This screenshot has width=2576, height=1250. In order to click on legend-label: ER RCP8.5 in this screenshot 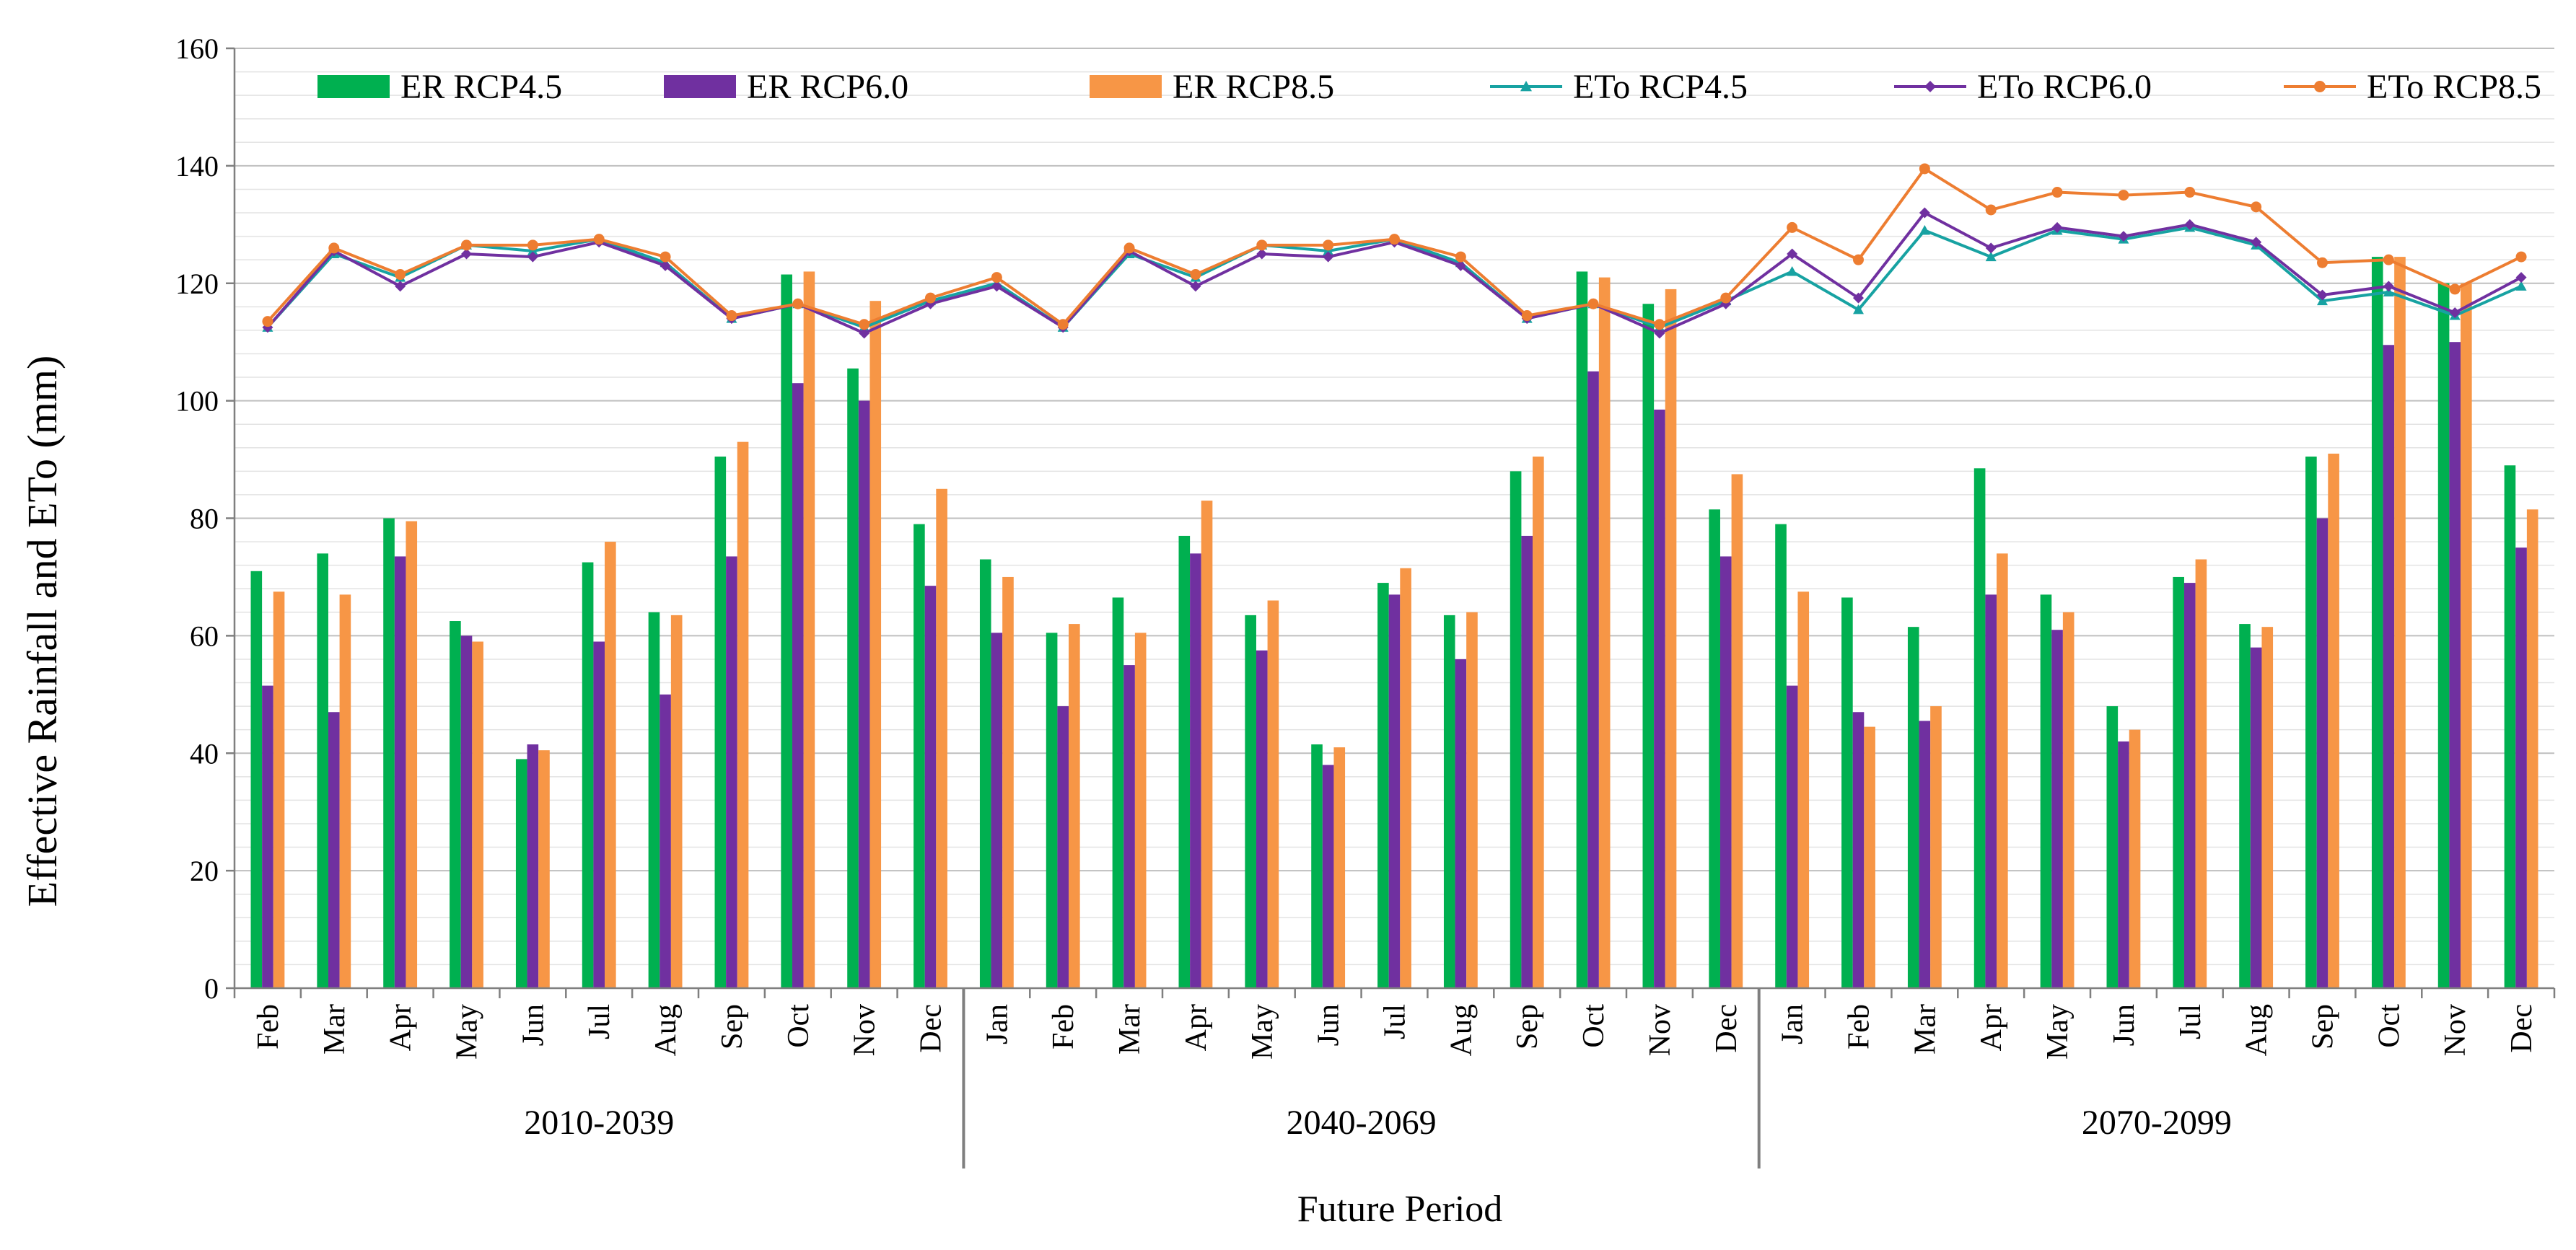, I will do `click(1253, 87)`.